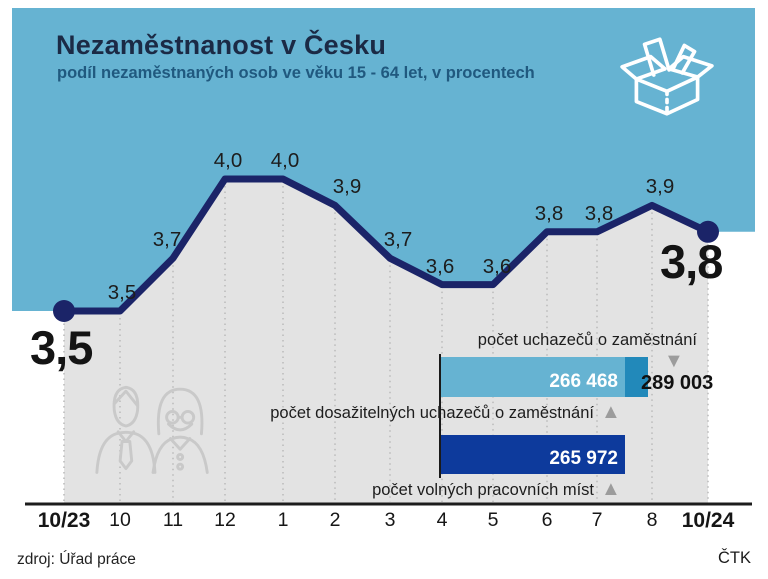  Describe the element at coordinates (61, 347) in the screenshot. I see `first-value-callout: 3,5` at that location.